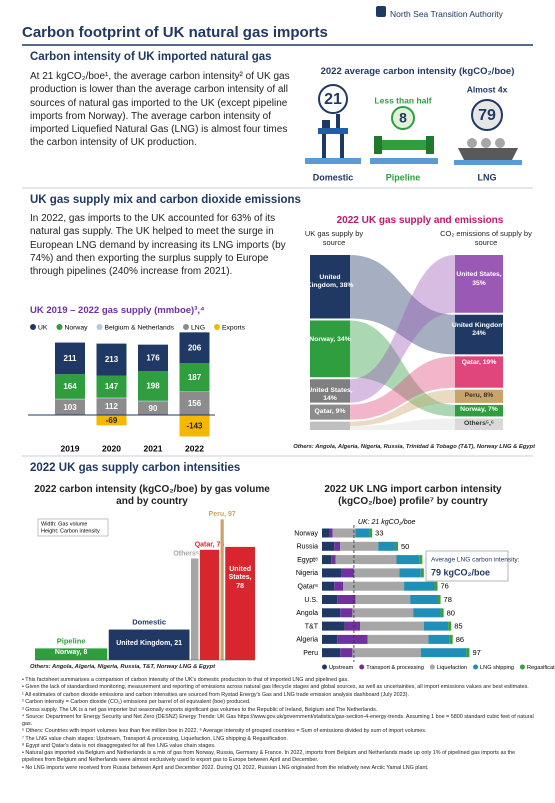 This screenshot has height=803, width=555. Describe the element at coordinates (222, 514) in the screenshot. I see `bar-label: Peru, 97` at that location.